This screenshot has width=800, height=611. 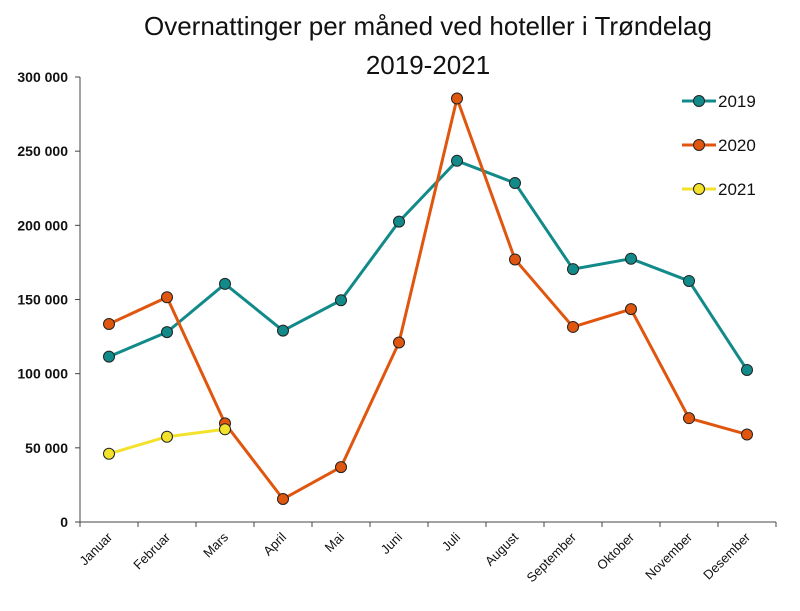 I want to click on series-2021, so click(x=167, y=441).